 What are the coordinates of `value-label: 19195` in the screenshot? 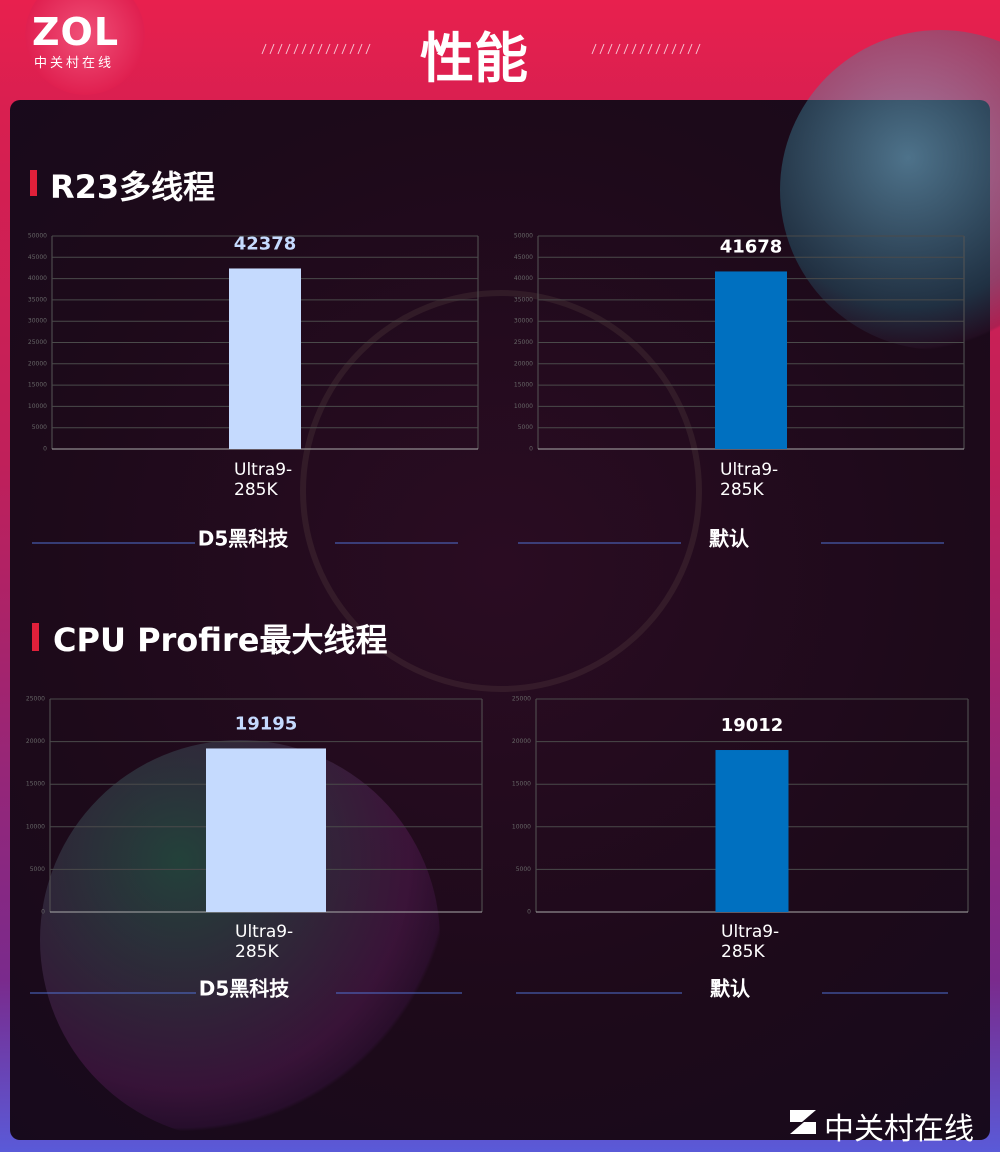 It's located at (266, 723).